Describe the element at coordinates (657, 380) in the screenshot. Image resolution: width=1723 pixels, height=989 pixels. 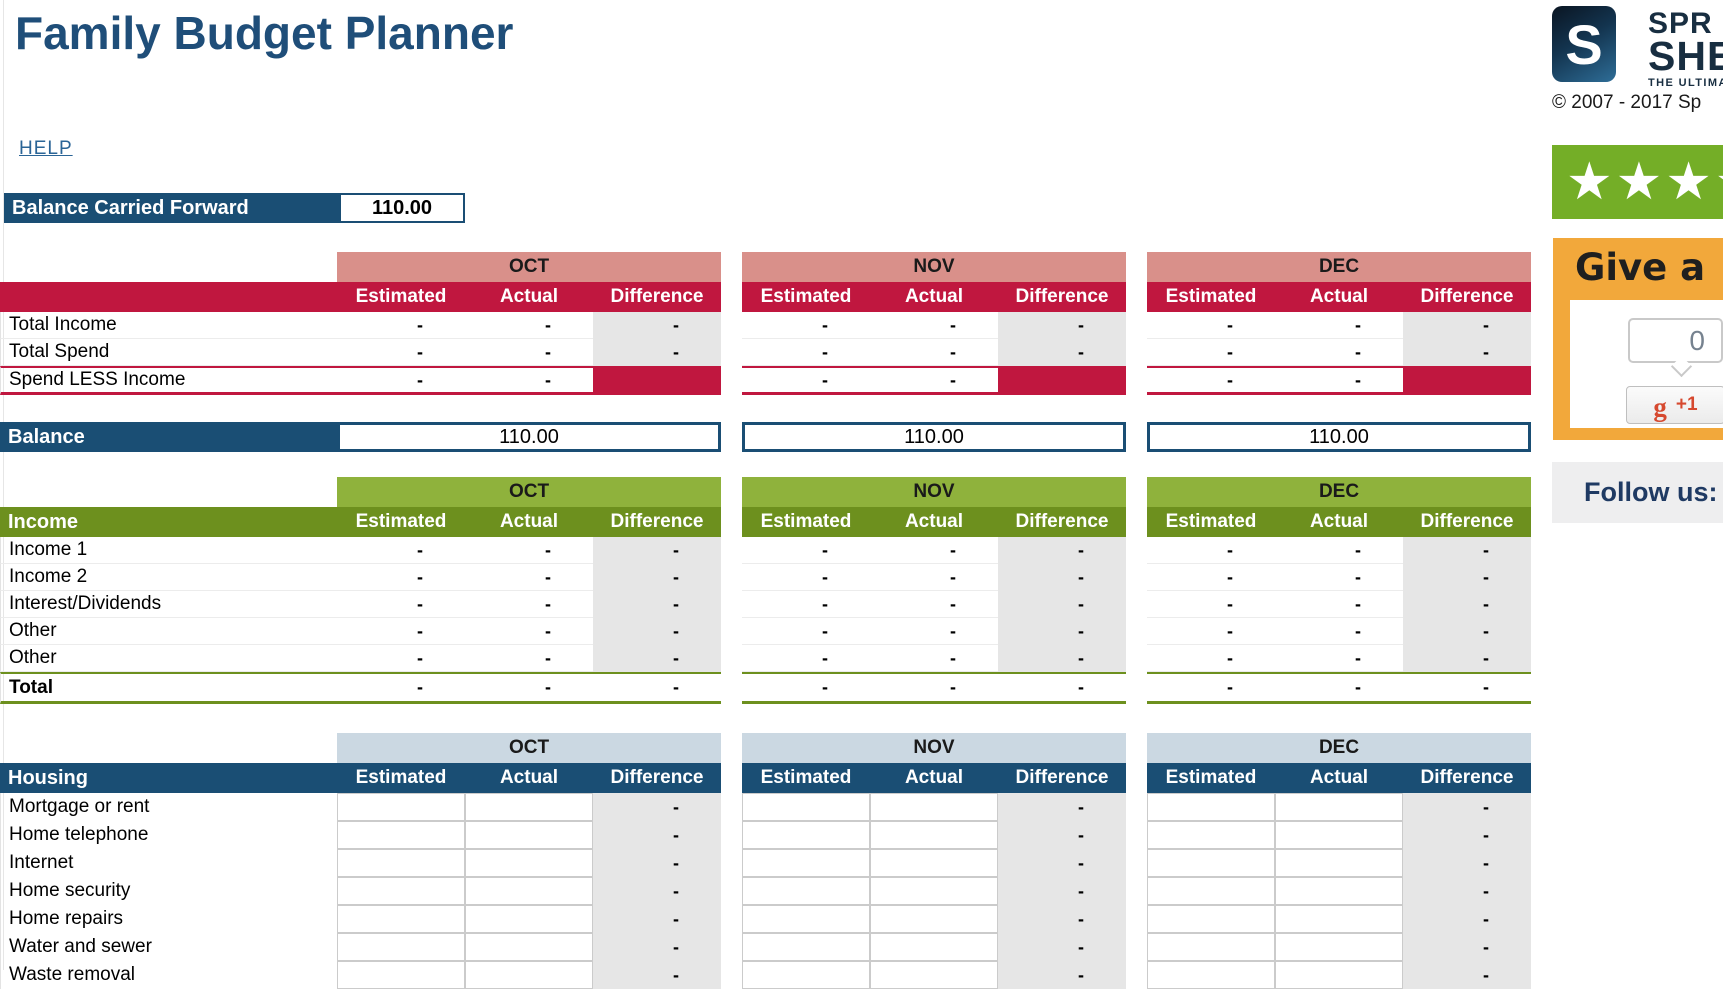
I see `difference-cell-summary-oct` at that location.